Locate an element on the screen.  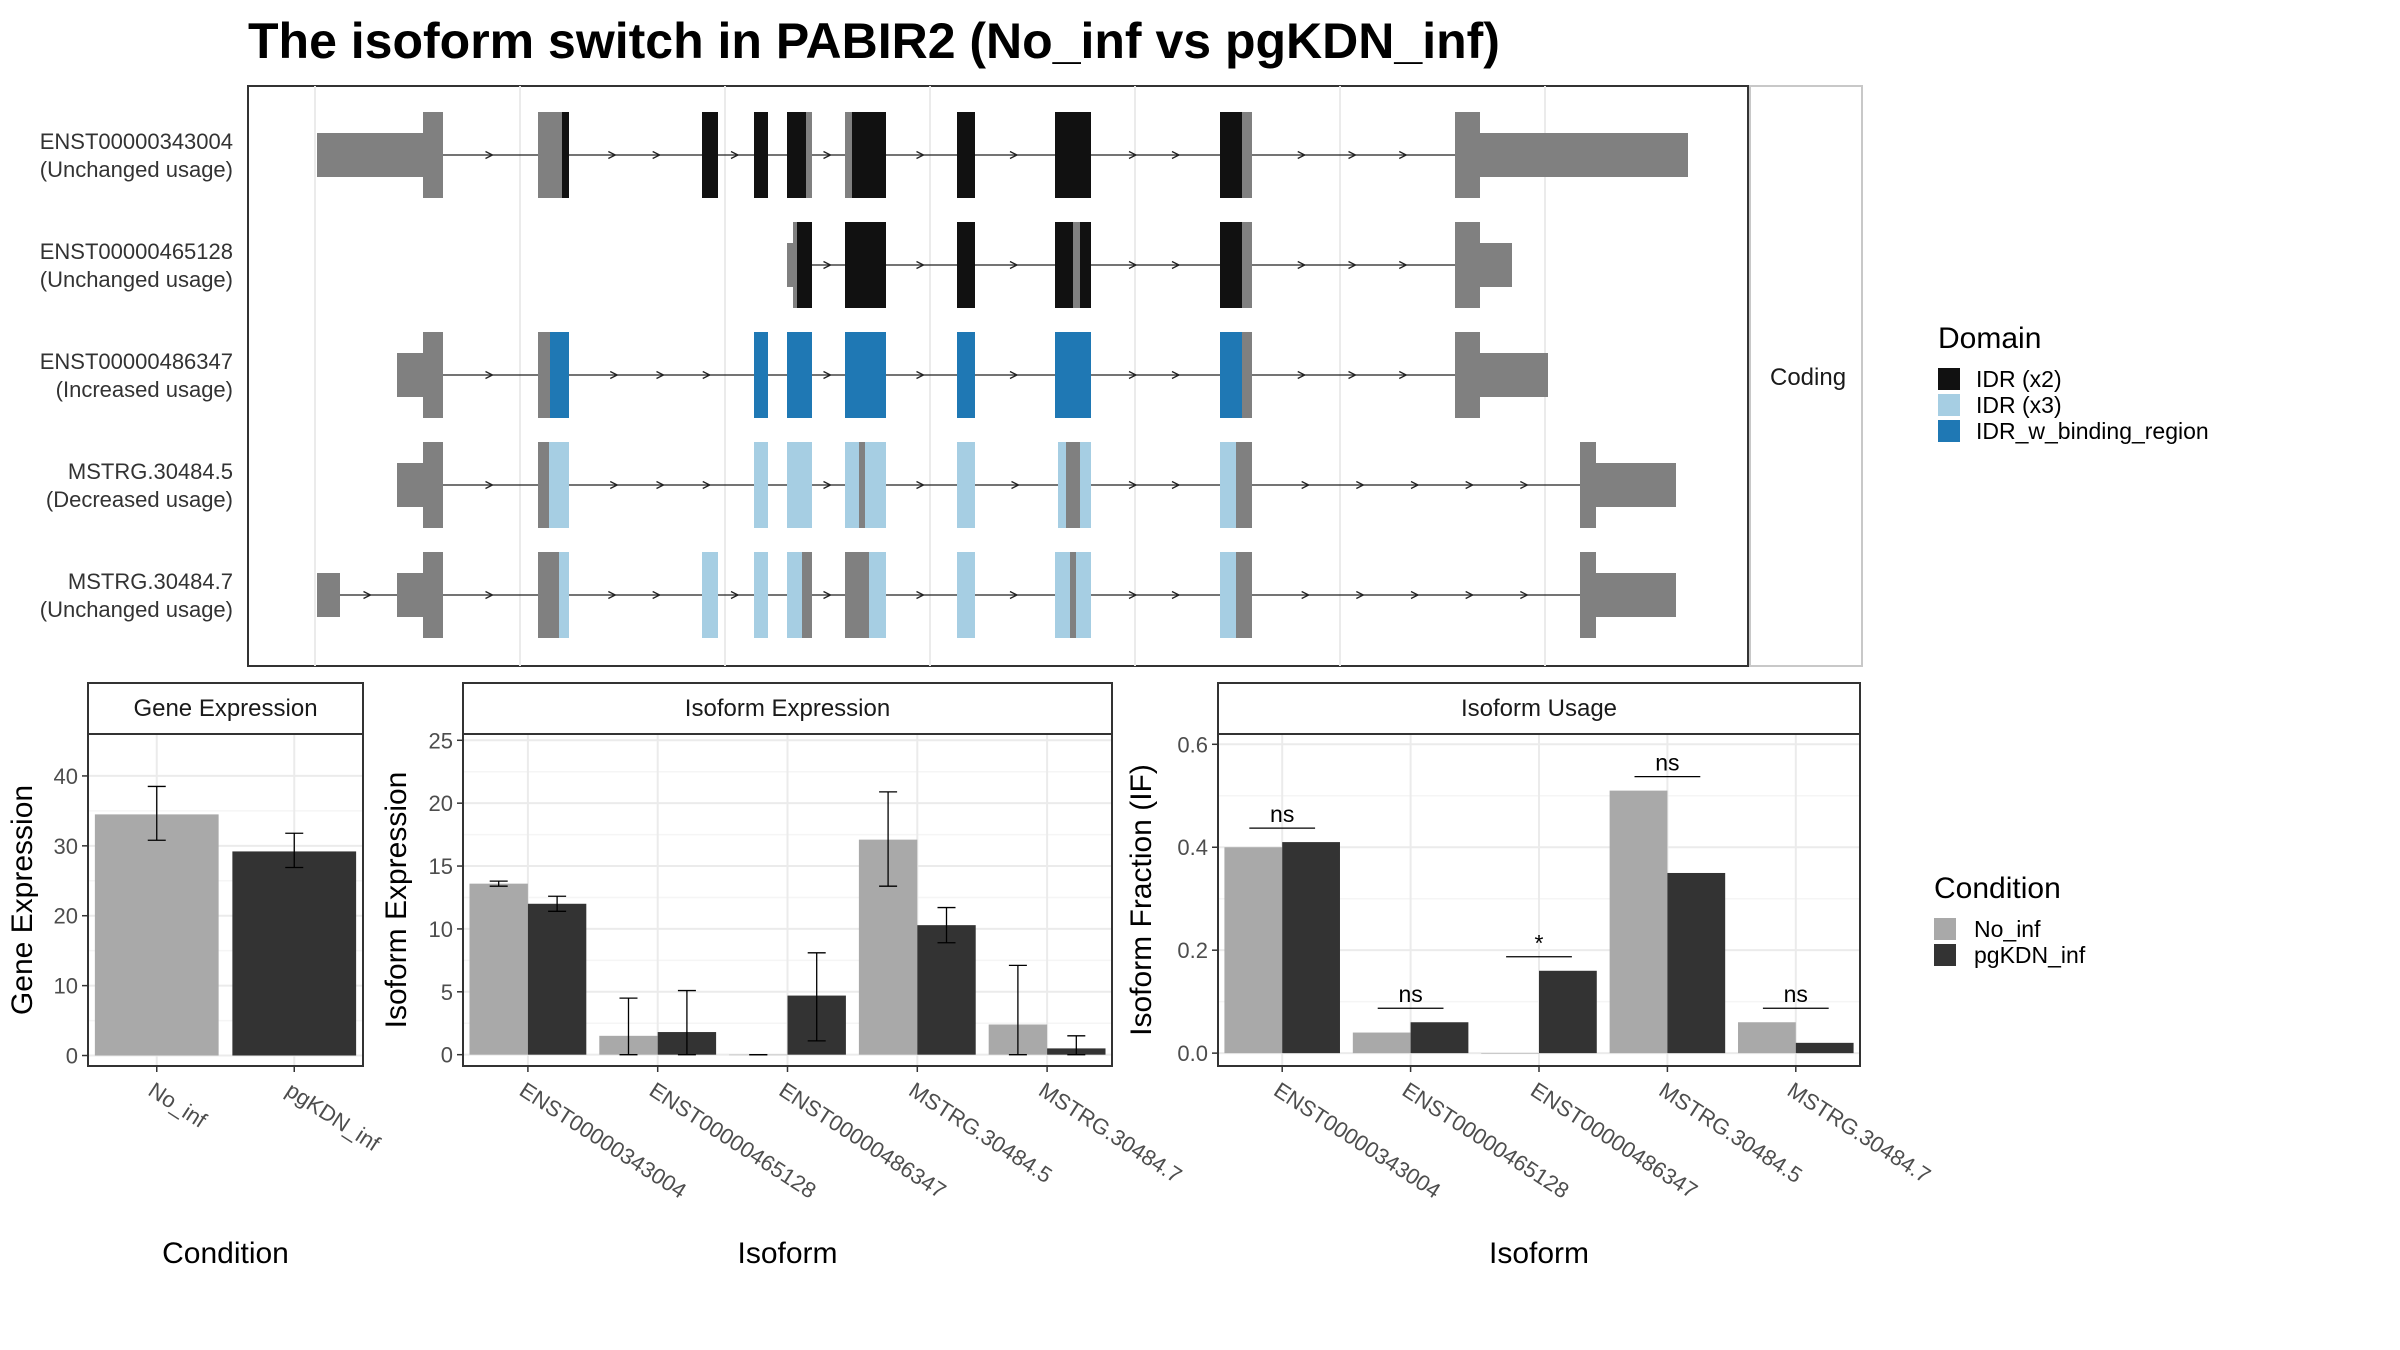
isoform-structure-row: MSTRG.30484.7 (Unchanged usage) is located at coordinates (858, 595).